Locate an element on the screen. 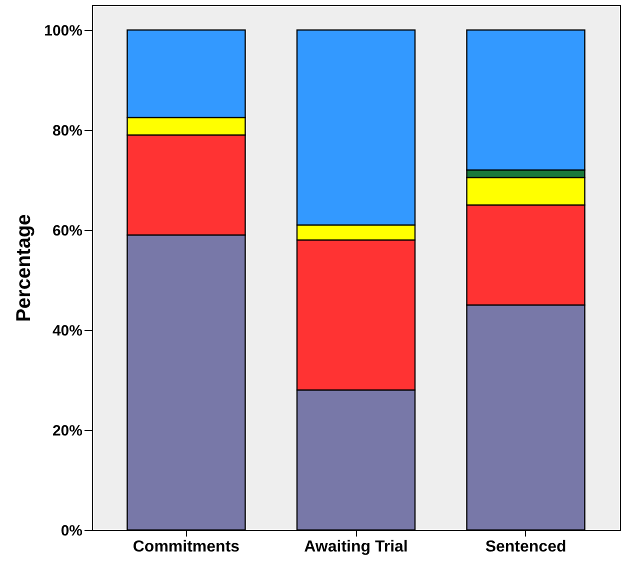  x-tick-label: Commitments is located at coordinates (186, 547).